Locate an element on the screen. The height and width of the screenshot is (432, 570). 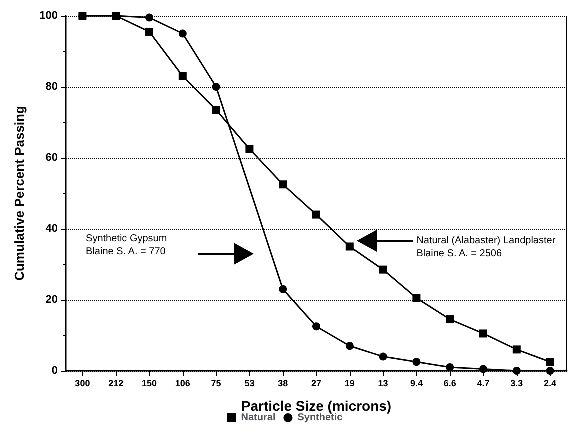
x-tick-label: 27 is located at coordinates (316, 383).